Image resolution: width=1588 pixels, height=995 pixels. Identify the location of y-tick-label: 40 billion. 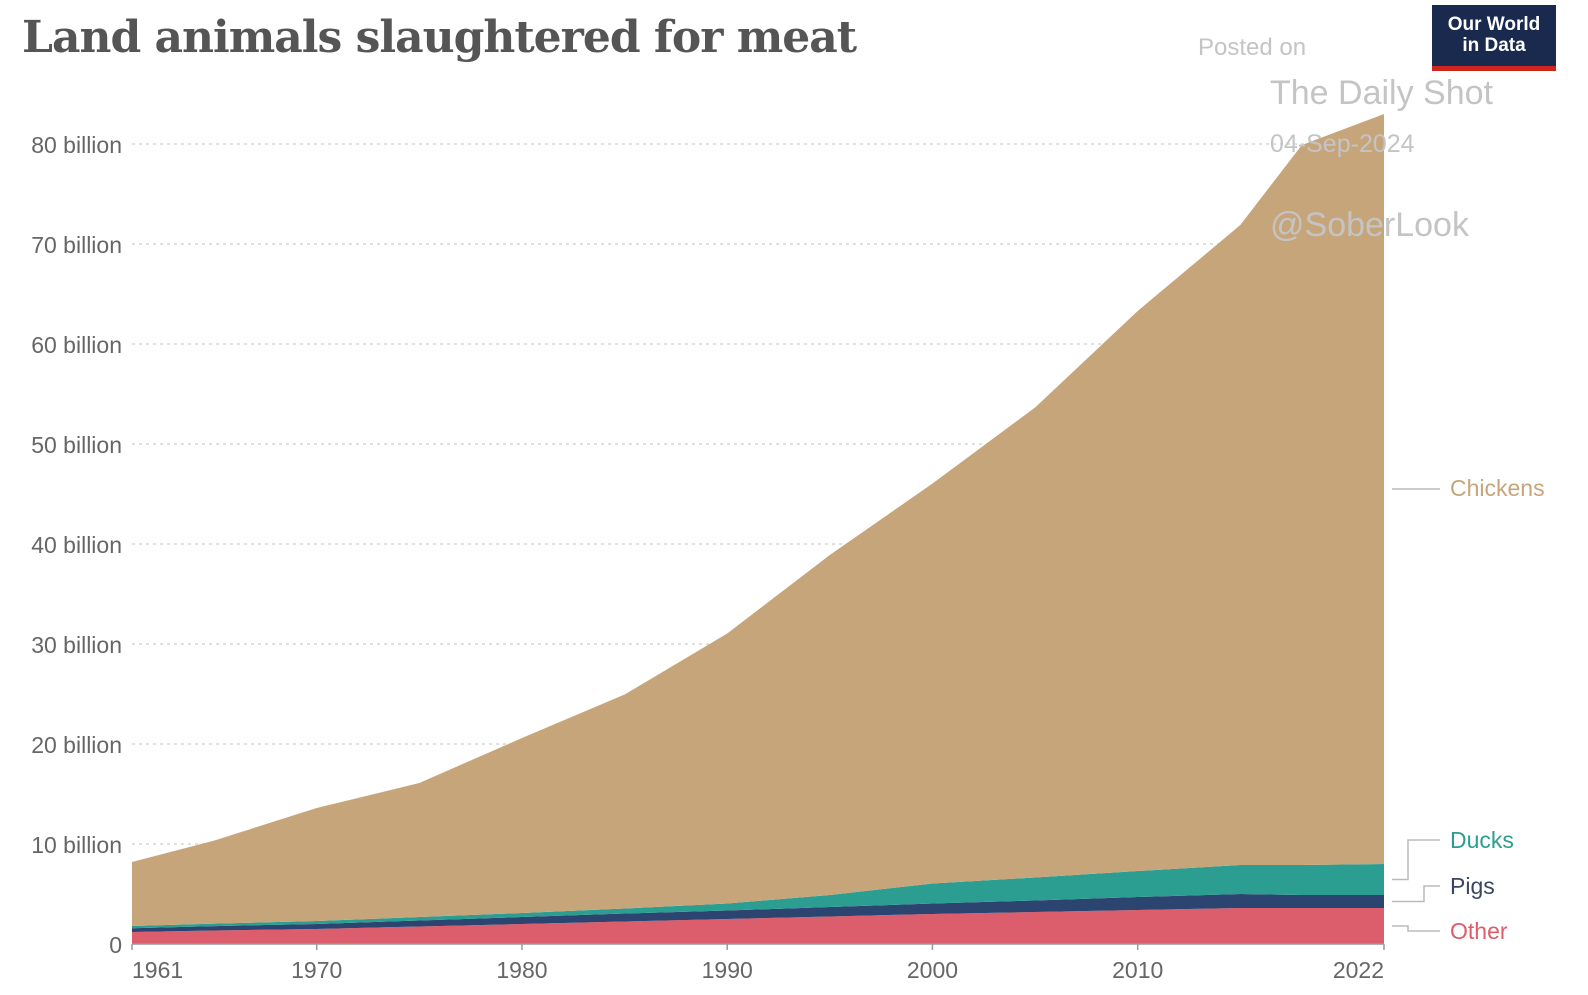
(76, 545).